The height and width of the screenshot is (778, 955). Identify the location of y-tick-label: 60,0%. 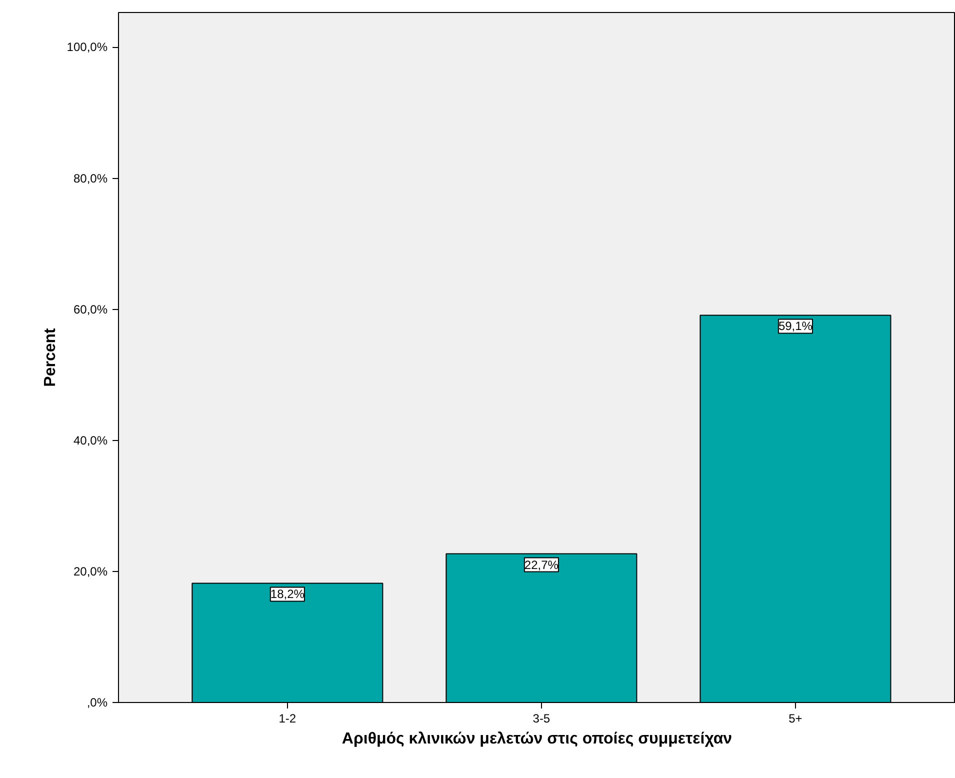
(90, 309).